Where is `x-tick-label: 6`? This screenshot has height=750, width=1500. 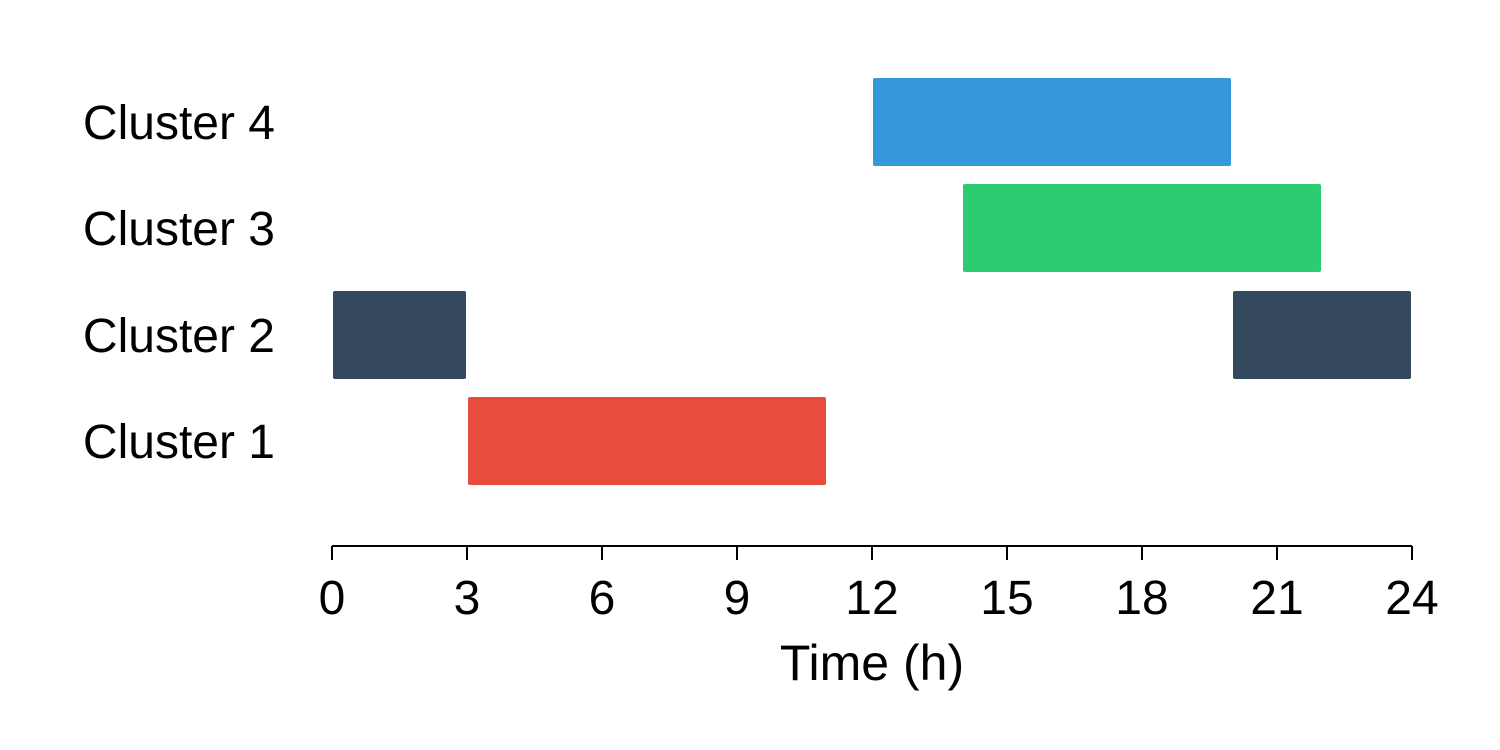 x-tick-label: 6 is located at coordinates (602, 598).